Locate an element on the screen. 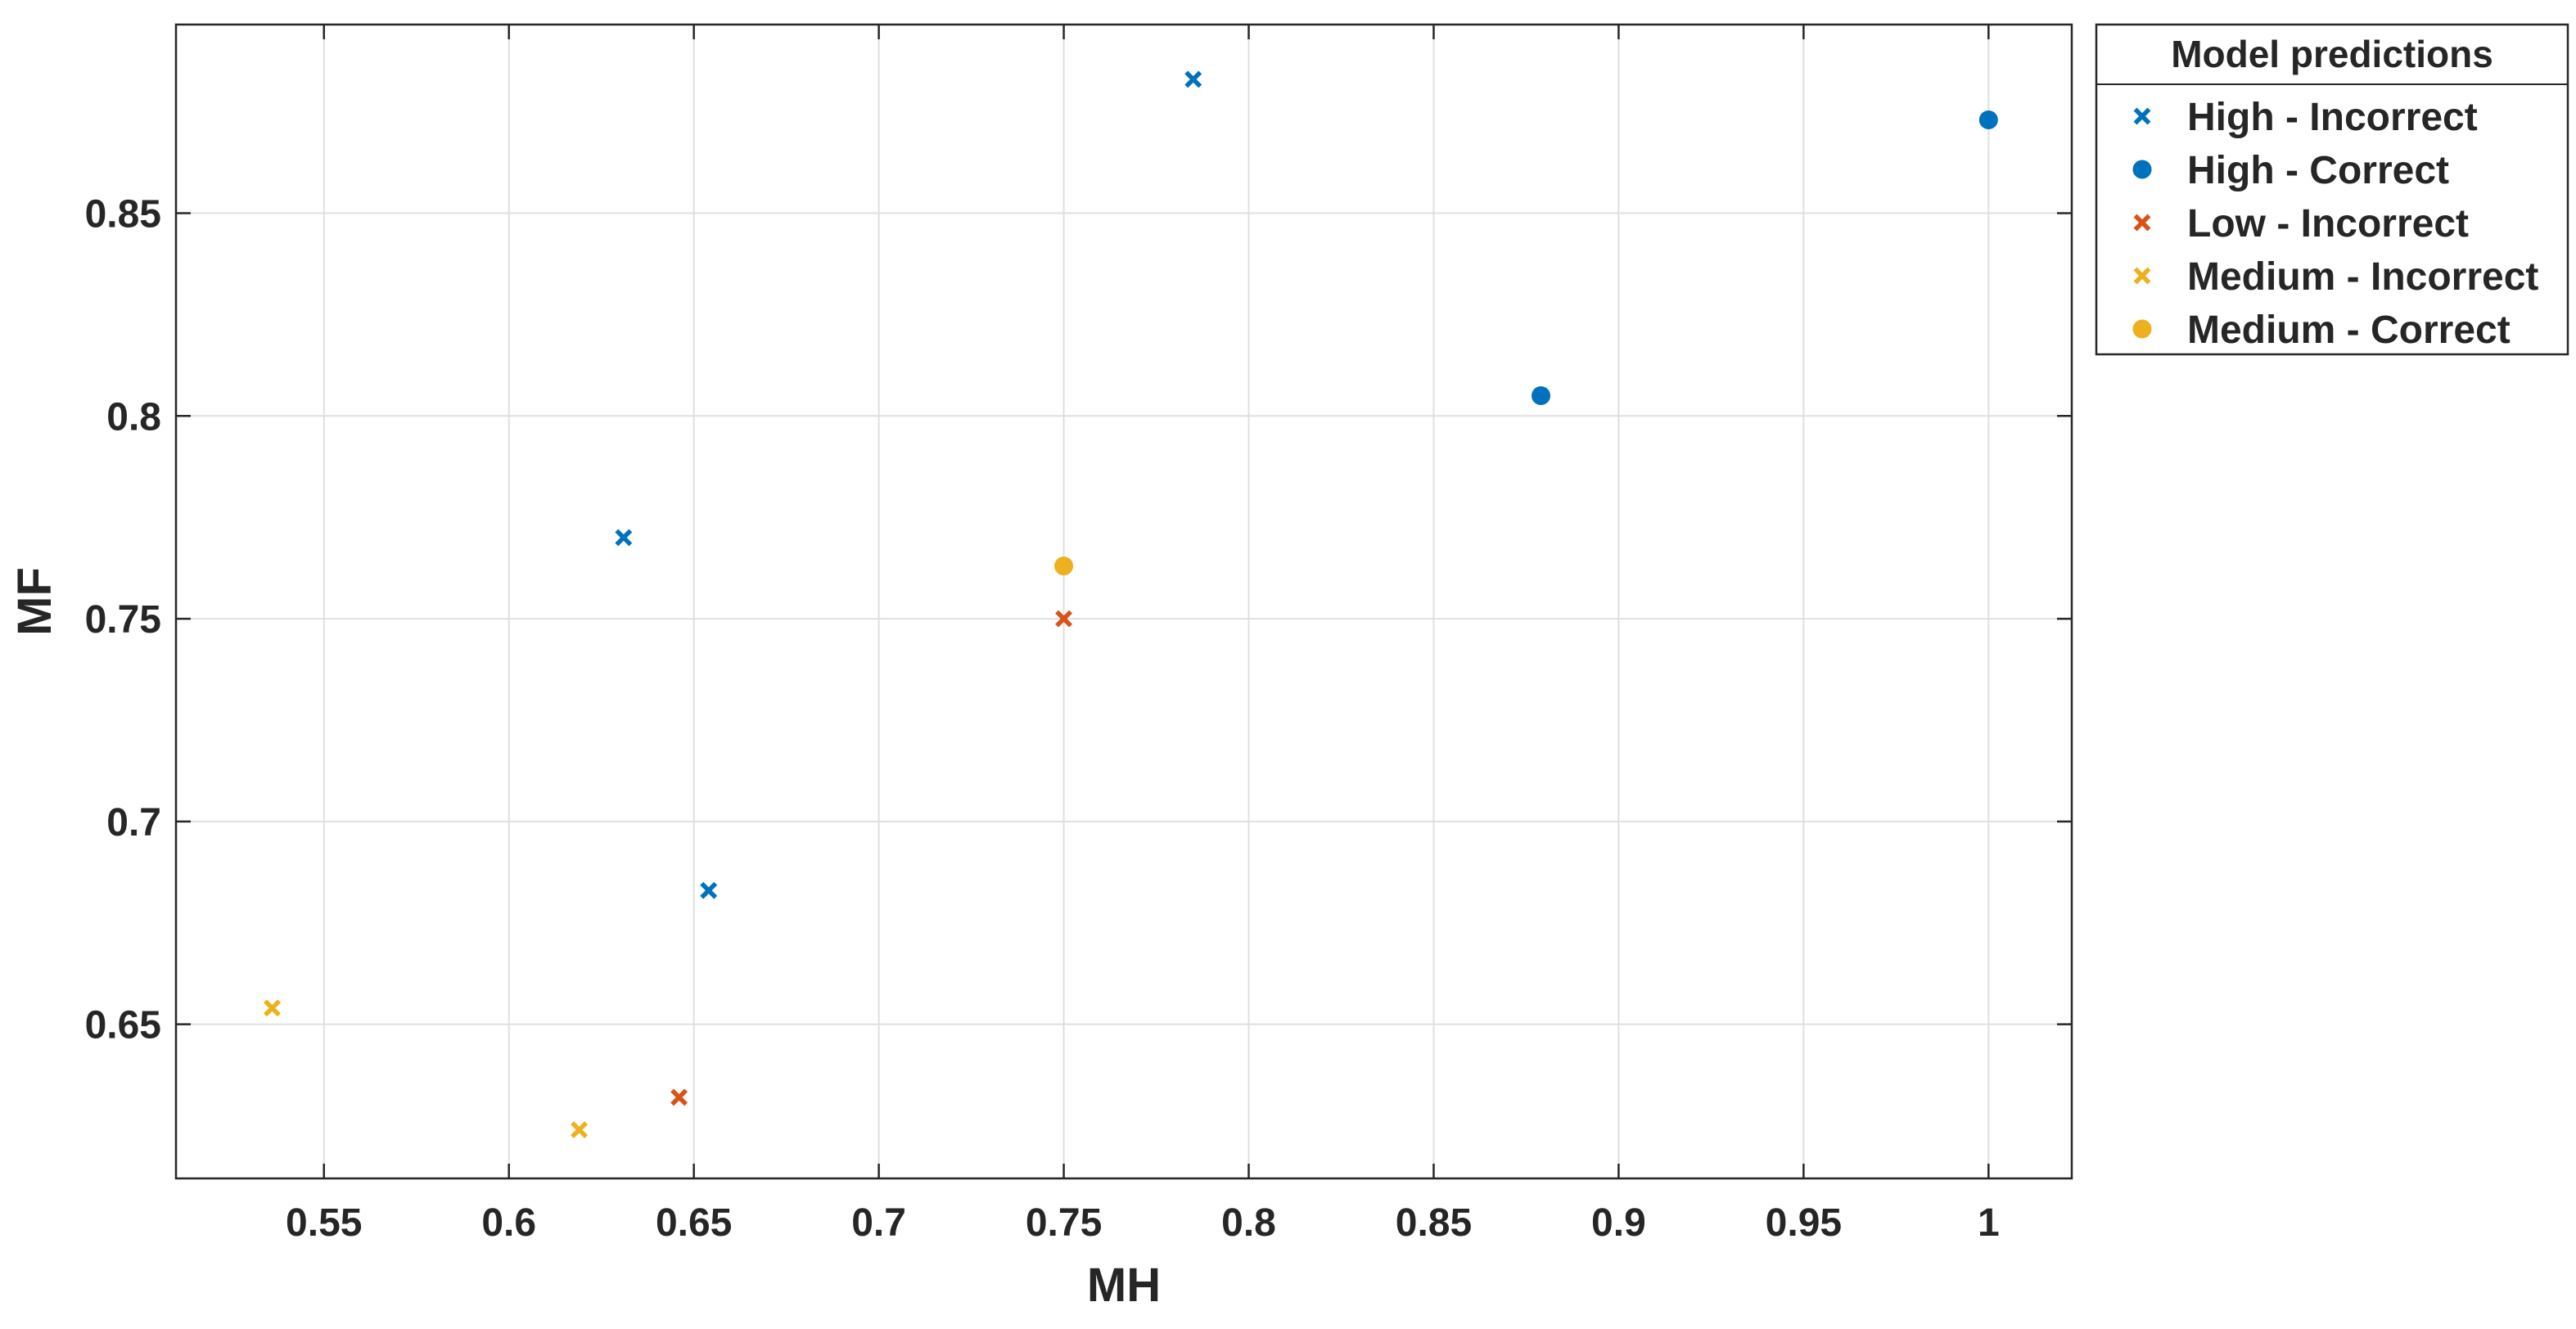 The width and height of the screenshot is (2576, 1329). x-tick-label: 0.55 is located at coordinates (324, 1223).